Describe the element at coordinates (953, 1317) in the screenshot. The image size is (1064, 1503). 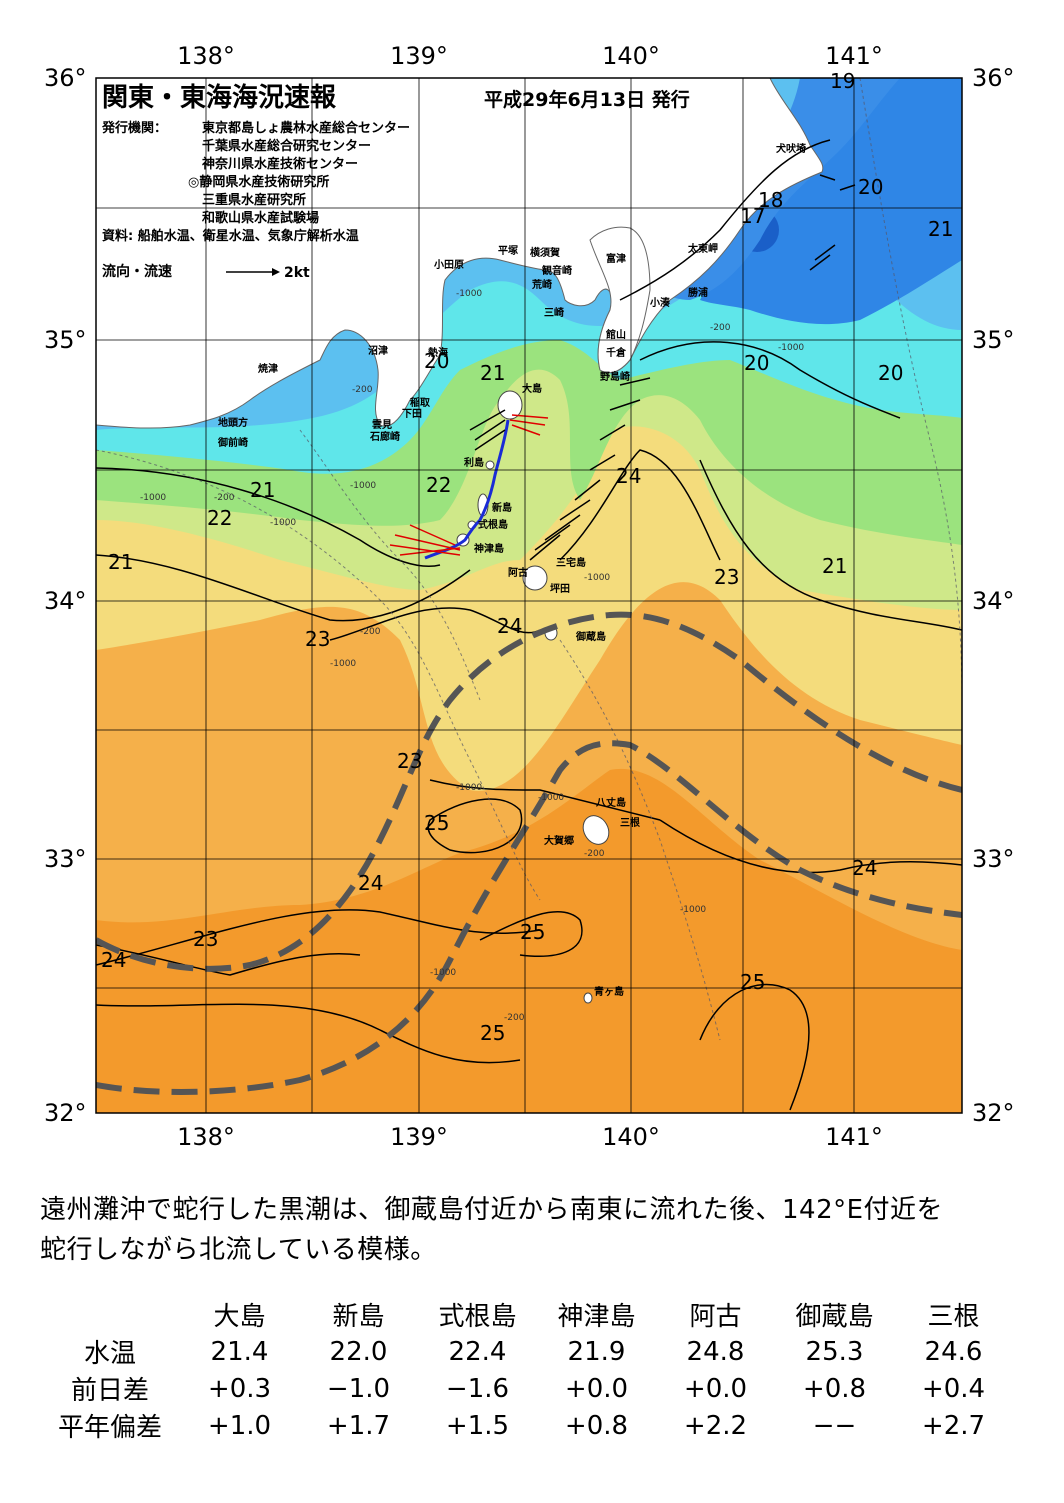
I see `station-header: 三根` at that location.